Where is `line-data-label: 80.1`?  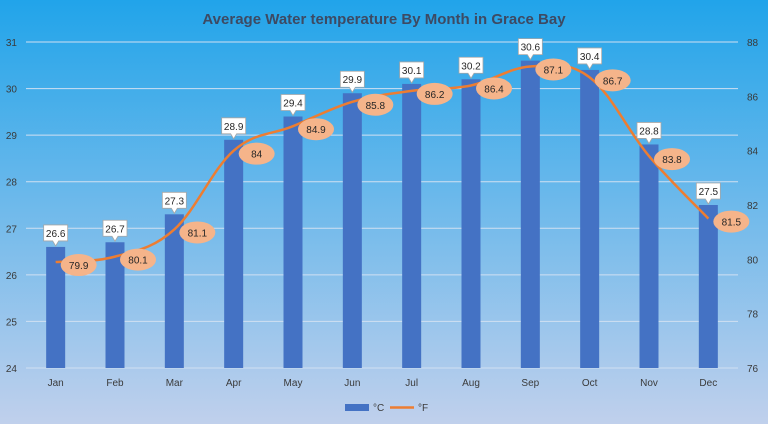 line-data-label: 80.1 is located at coordinates (138, 259).